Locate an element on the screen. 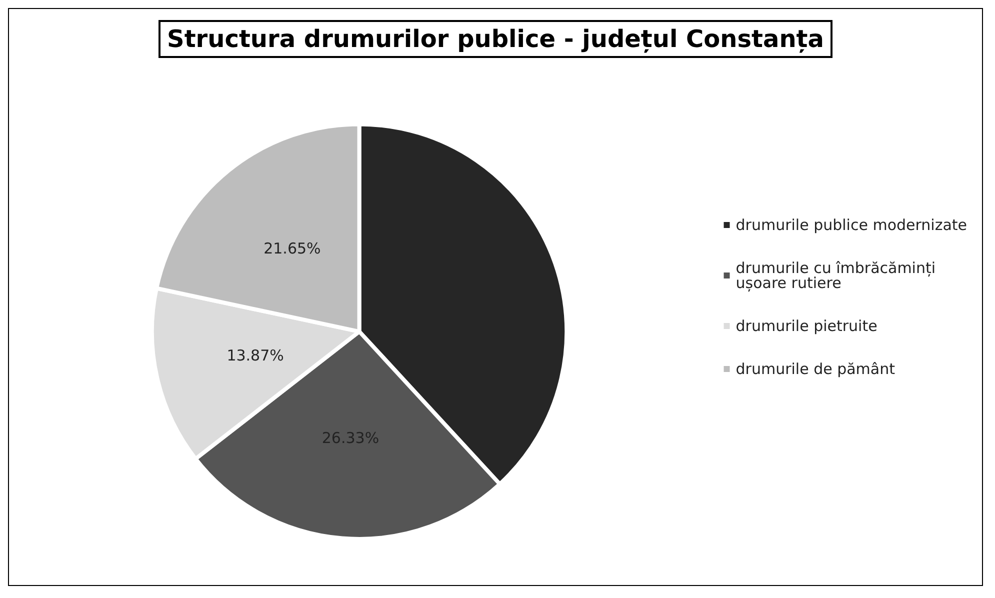 Image resolution: width=995 pixels, height=598 pixels. chart-title: Structura drumurilor publice - județul Constanța is located at coordinates (495, 39).